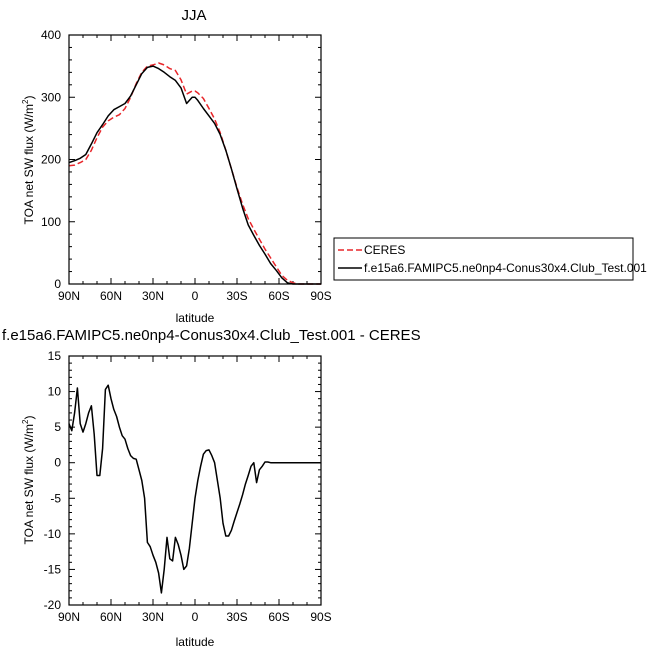 The height and width of the screenshot is (654, 654). What do you see at coordinates (51, 160) in the screenshot?
I see `y-tick-label: 200` at bounding box center [51, 160].